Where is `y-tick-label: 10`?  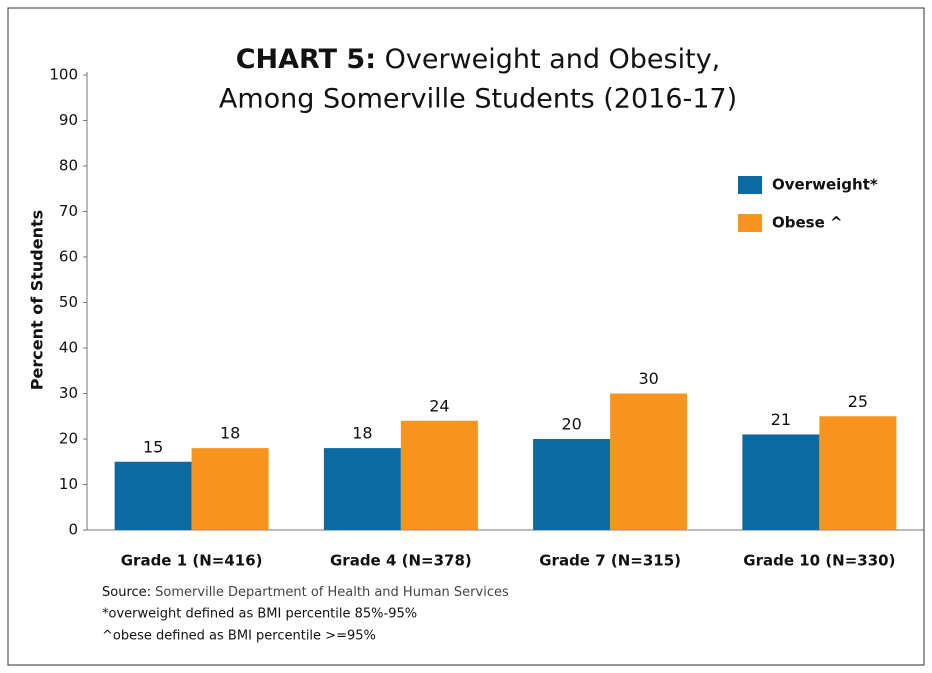
y-tick-label: 10 is located at coordinates (68, 484).